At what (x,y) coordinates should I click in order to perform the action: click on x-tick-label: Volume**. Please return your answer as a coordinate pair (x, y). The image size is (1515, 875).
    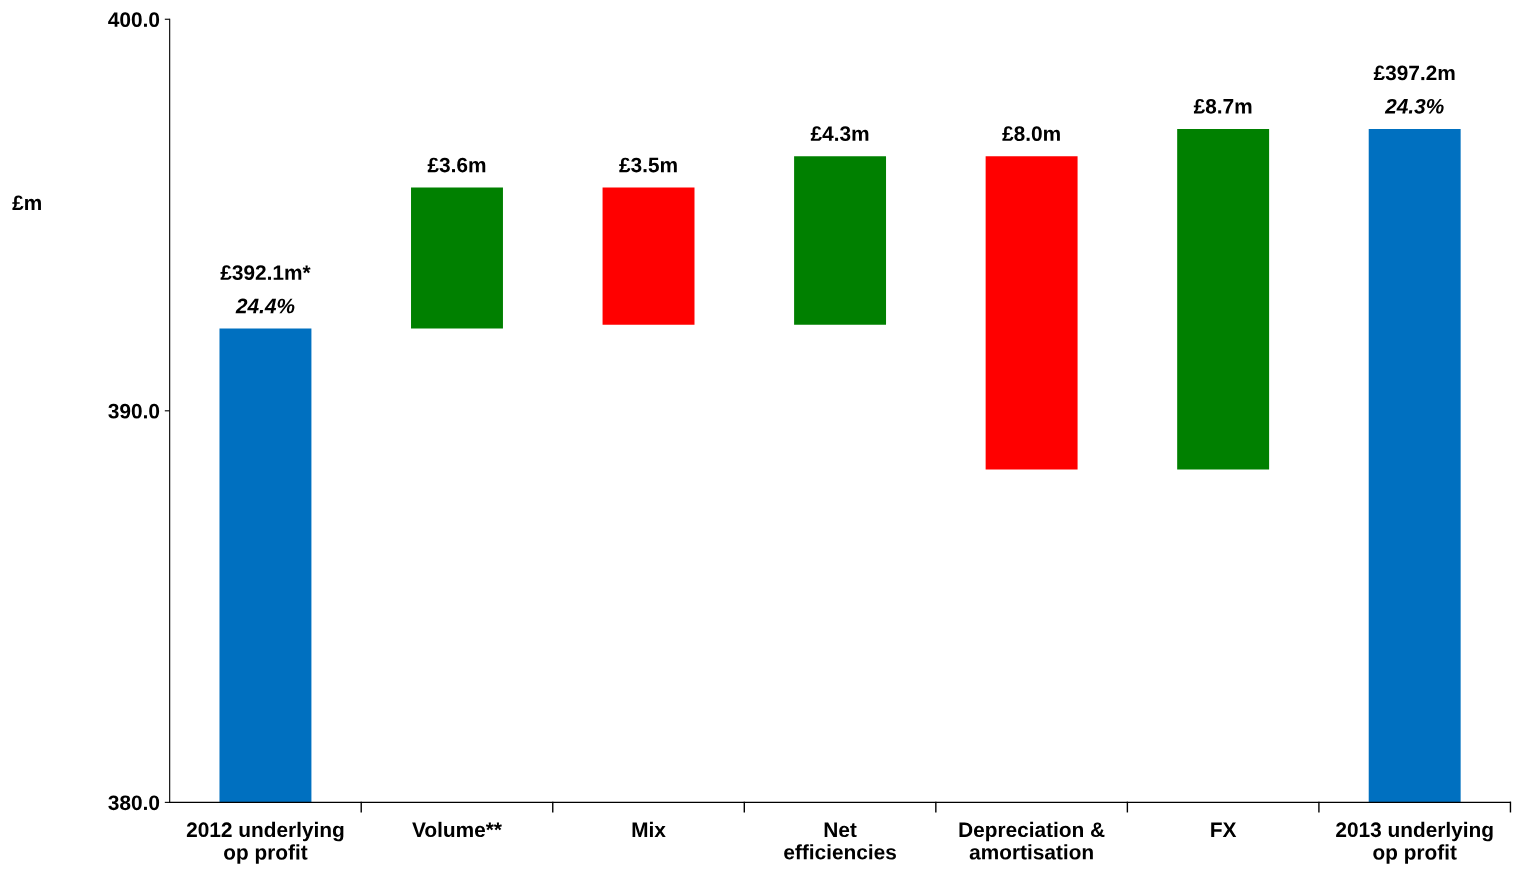
    Looking at the image, I should click on (457, 829).